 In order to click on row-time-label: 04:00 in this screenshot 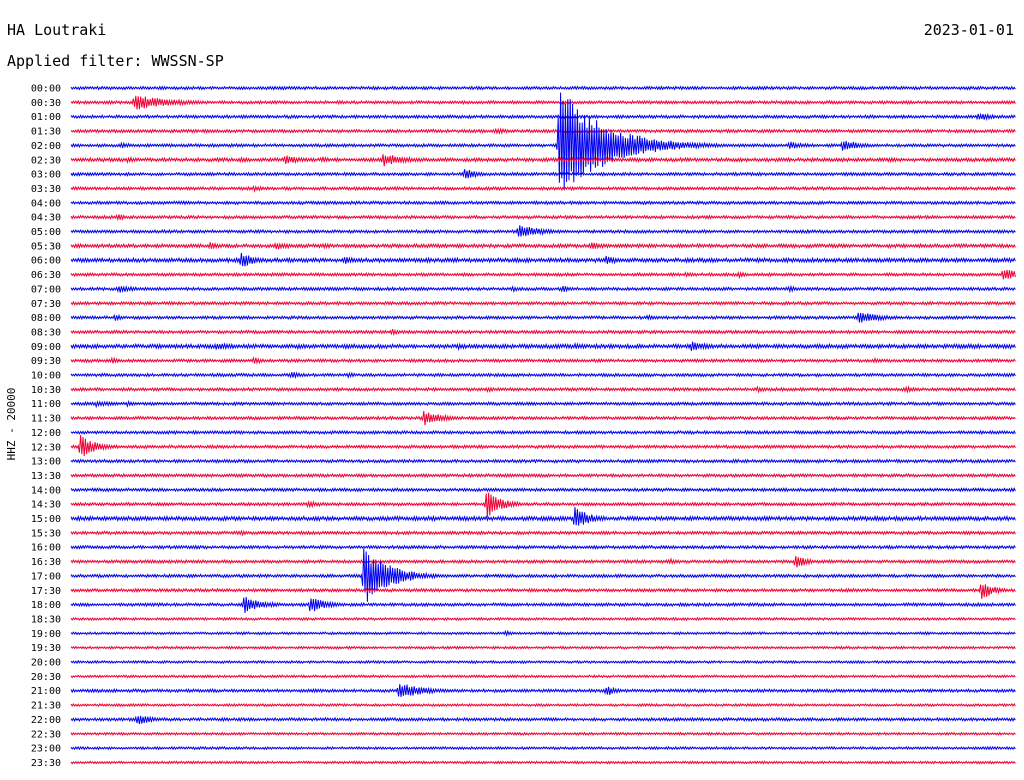, I will do `click(46, 203)`.